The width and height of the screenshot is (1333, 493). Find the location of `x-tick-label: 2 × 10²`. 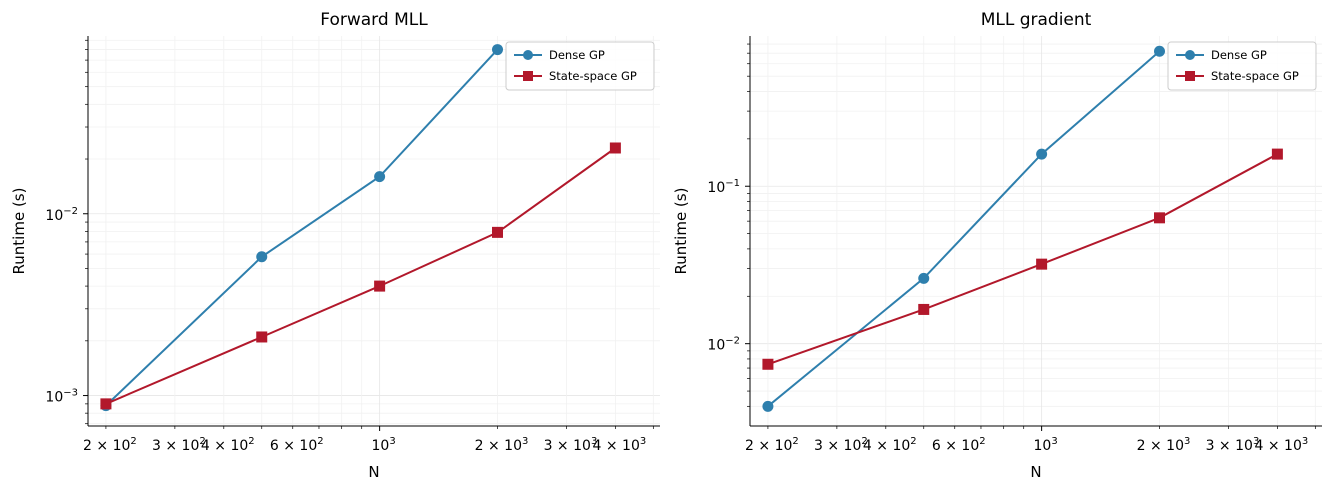

x-tick-label: 2 × 10² is located at coordinates (110, 445).